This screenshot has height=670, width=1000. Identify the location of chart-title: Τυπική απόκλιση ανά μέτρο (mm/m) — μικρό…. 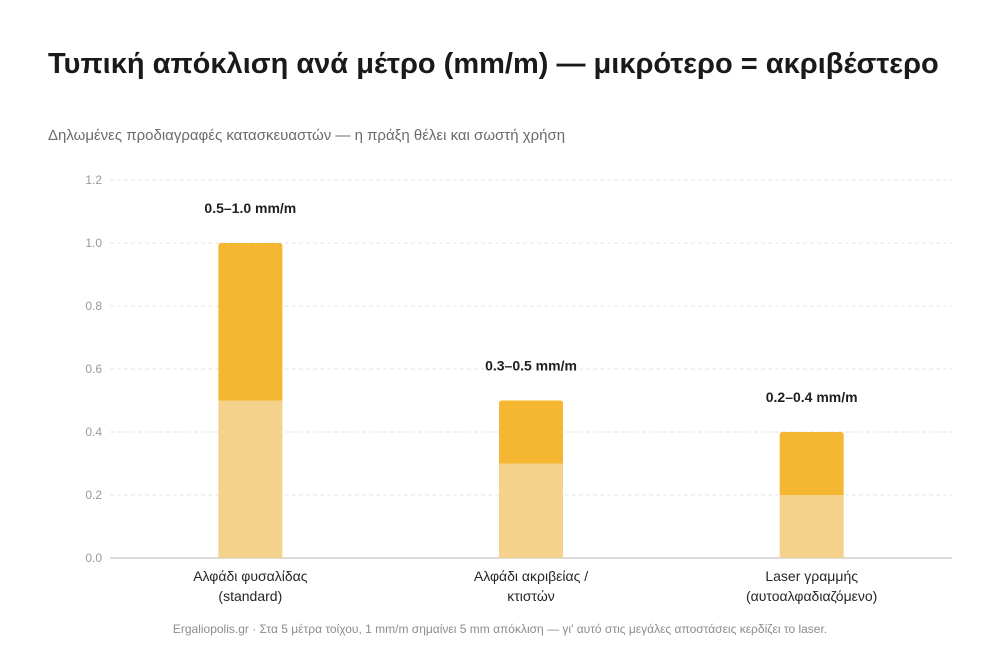
(493, 64).